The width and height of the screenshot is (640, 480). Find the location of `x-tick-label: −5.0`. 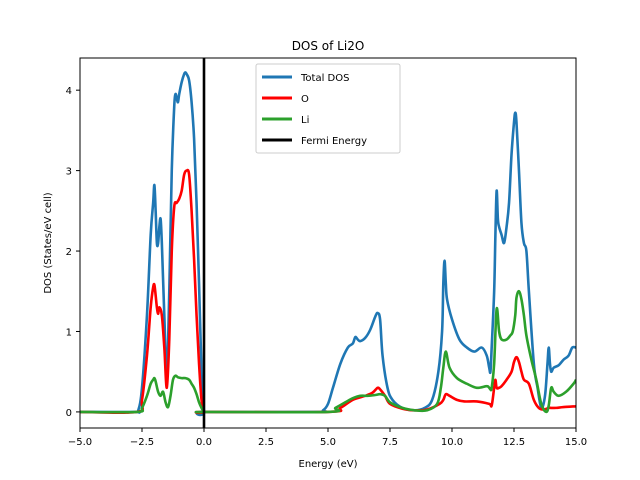

x-tick-label: −5.0 is located at coordinates (80, 442).